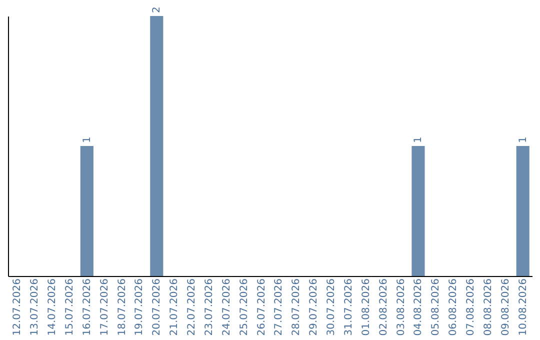 The width and height of the screenshot is (540, 340). What do you see at coordinates (157, 9) in the screenshot?
I see `data-label: 2` at bounding box center [157, 9].